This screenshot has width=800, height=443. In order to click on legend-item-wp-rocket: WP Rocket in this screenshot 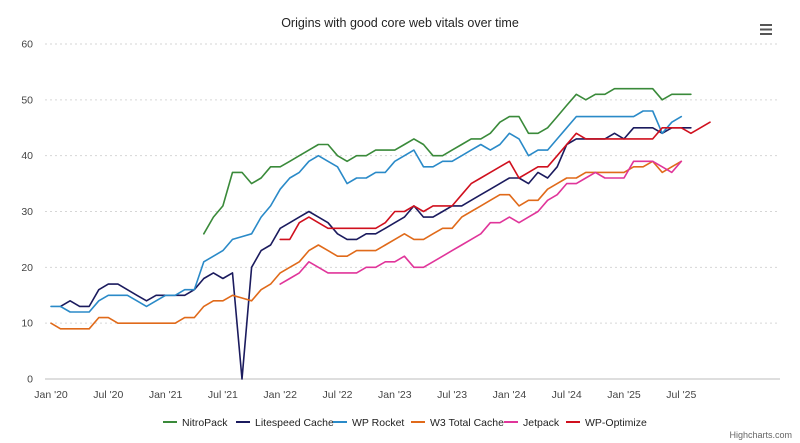, I will do `click(368, 423)`.